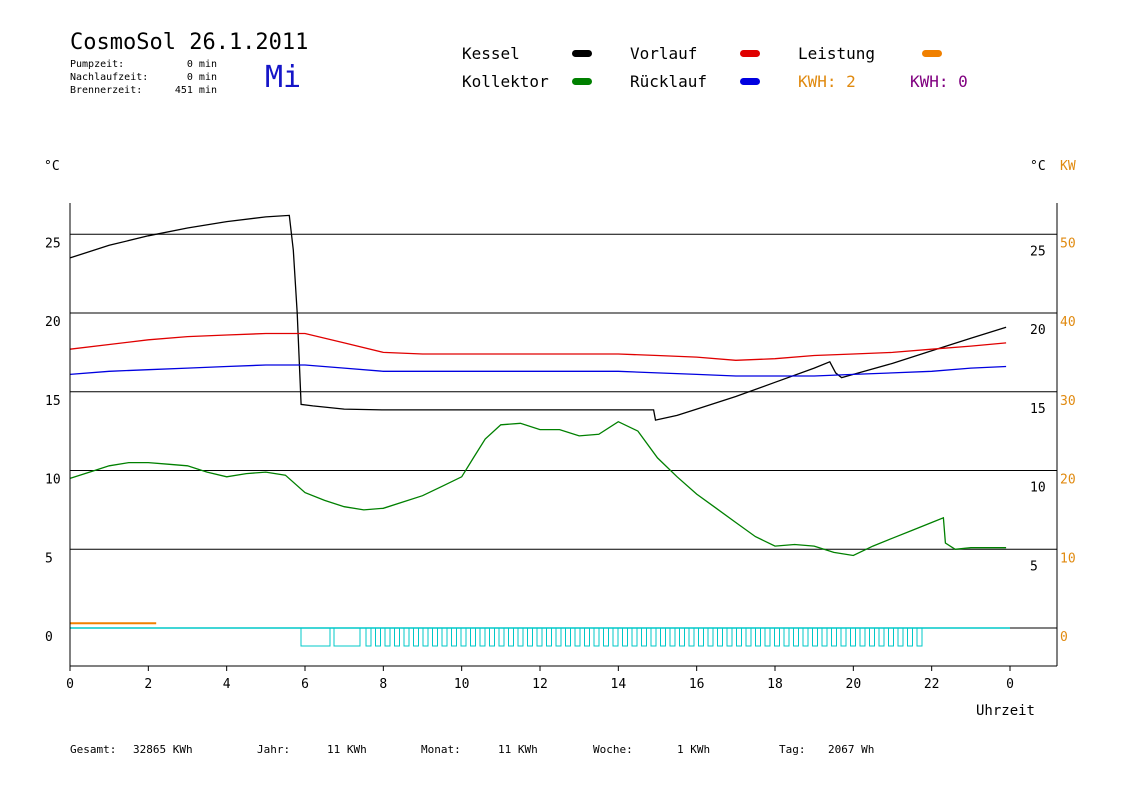  Describe the element at coordinates (305, 684) in the screenshot. I see `x-tick-label: 6` at that location.